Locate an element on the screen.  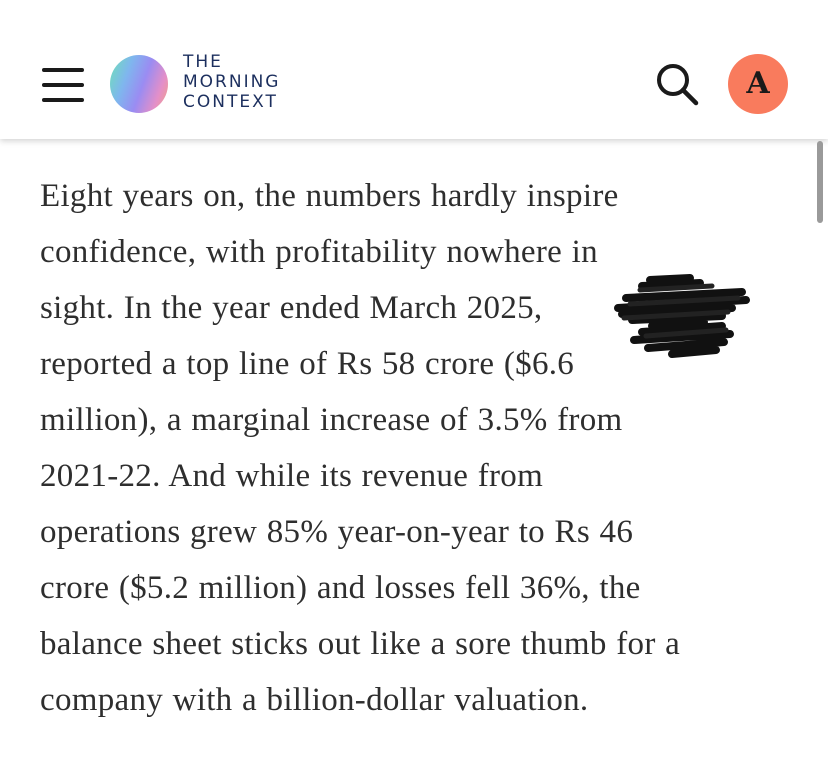
menu-bar-bottom is located at coordinates (63, 100).